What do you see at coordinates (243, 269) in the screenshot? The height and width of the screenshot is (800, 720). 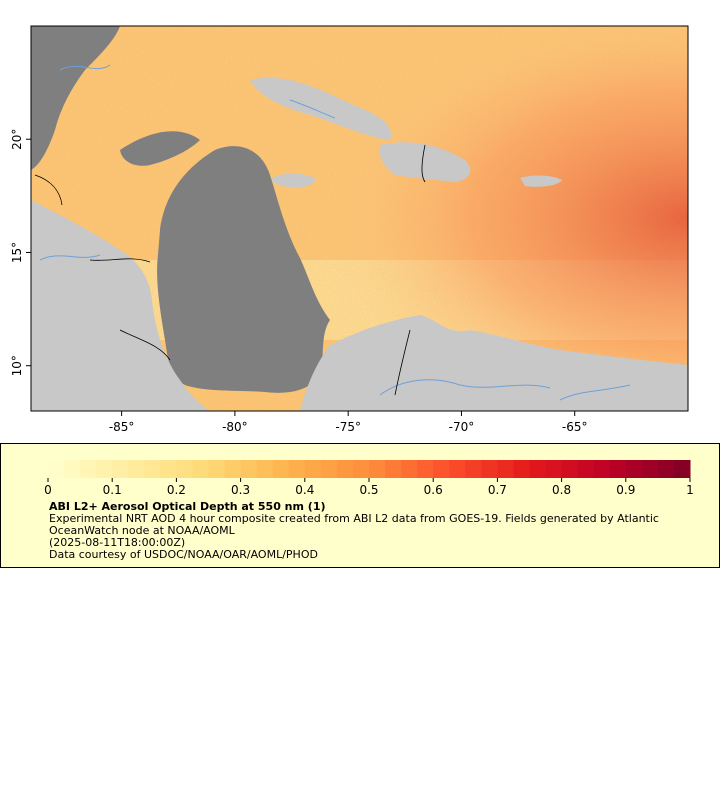 I see `caribbean-sea-mask` at bounding box center [243, 269].